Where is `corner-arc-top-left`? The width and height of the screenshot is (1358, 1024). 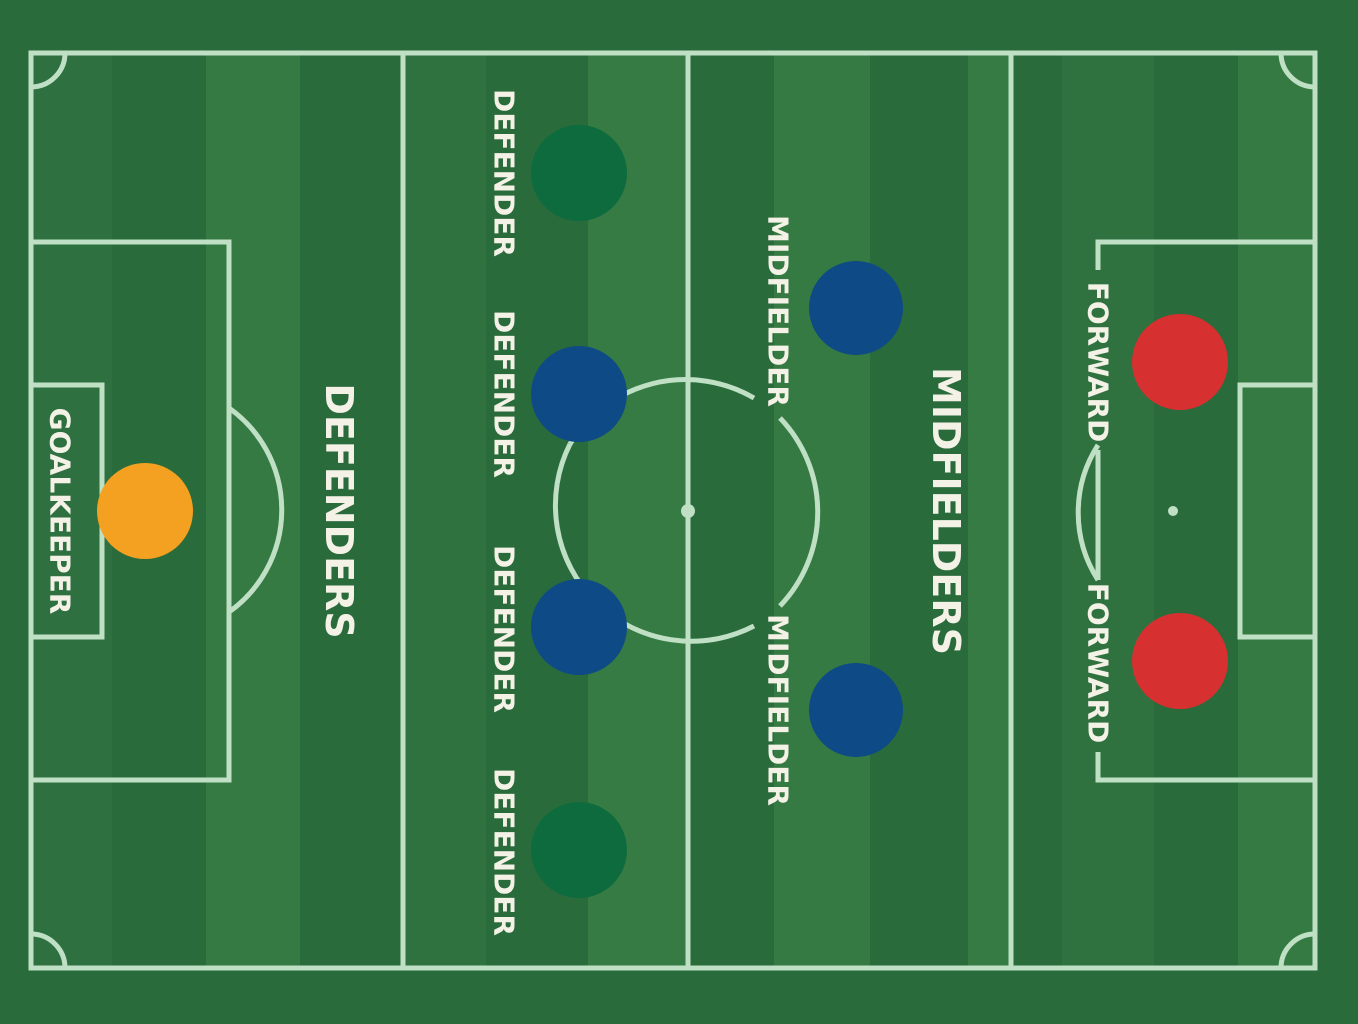 corner-arc-top-left is located at coordinates (49, 71).